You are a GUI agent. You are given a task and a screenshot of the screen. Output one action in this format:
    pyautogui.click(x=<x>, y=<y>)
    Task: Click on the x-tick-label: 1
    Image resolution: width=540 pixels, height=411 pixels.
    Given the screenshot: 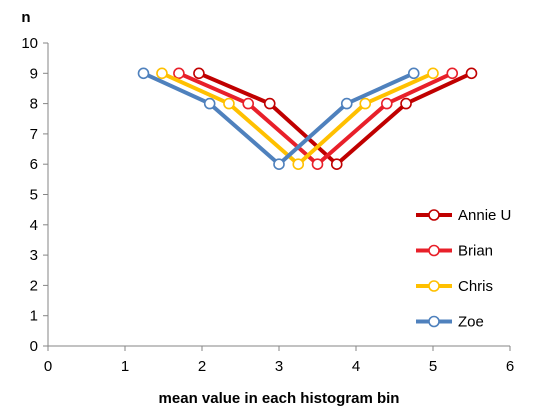 What is the action you would take?
    pyautogui.click(x=125, y=366)
    